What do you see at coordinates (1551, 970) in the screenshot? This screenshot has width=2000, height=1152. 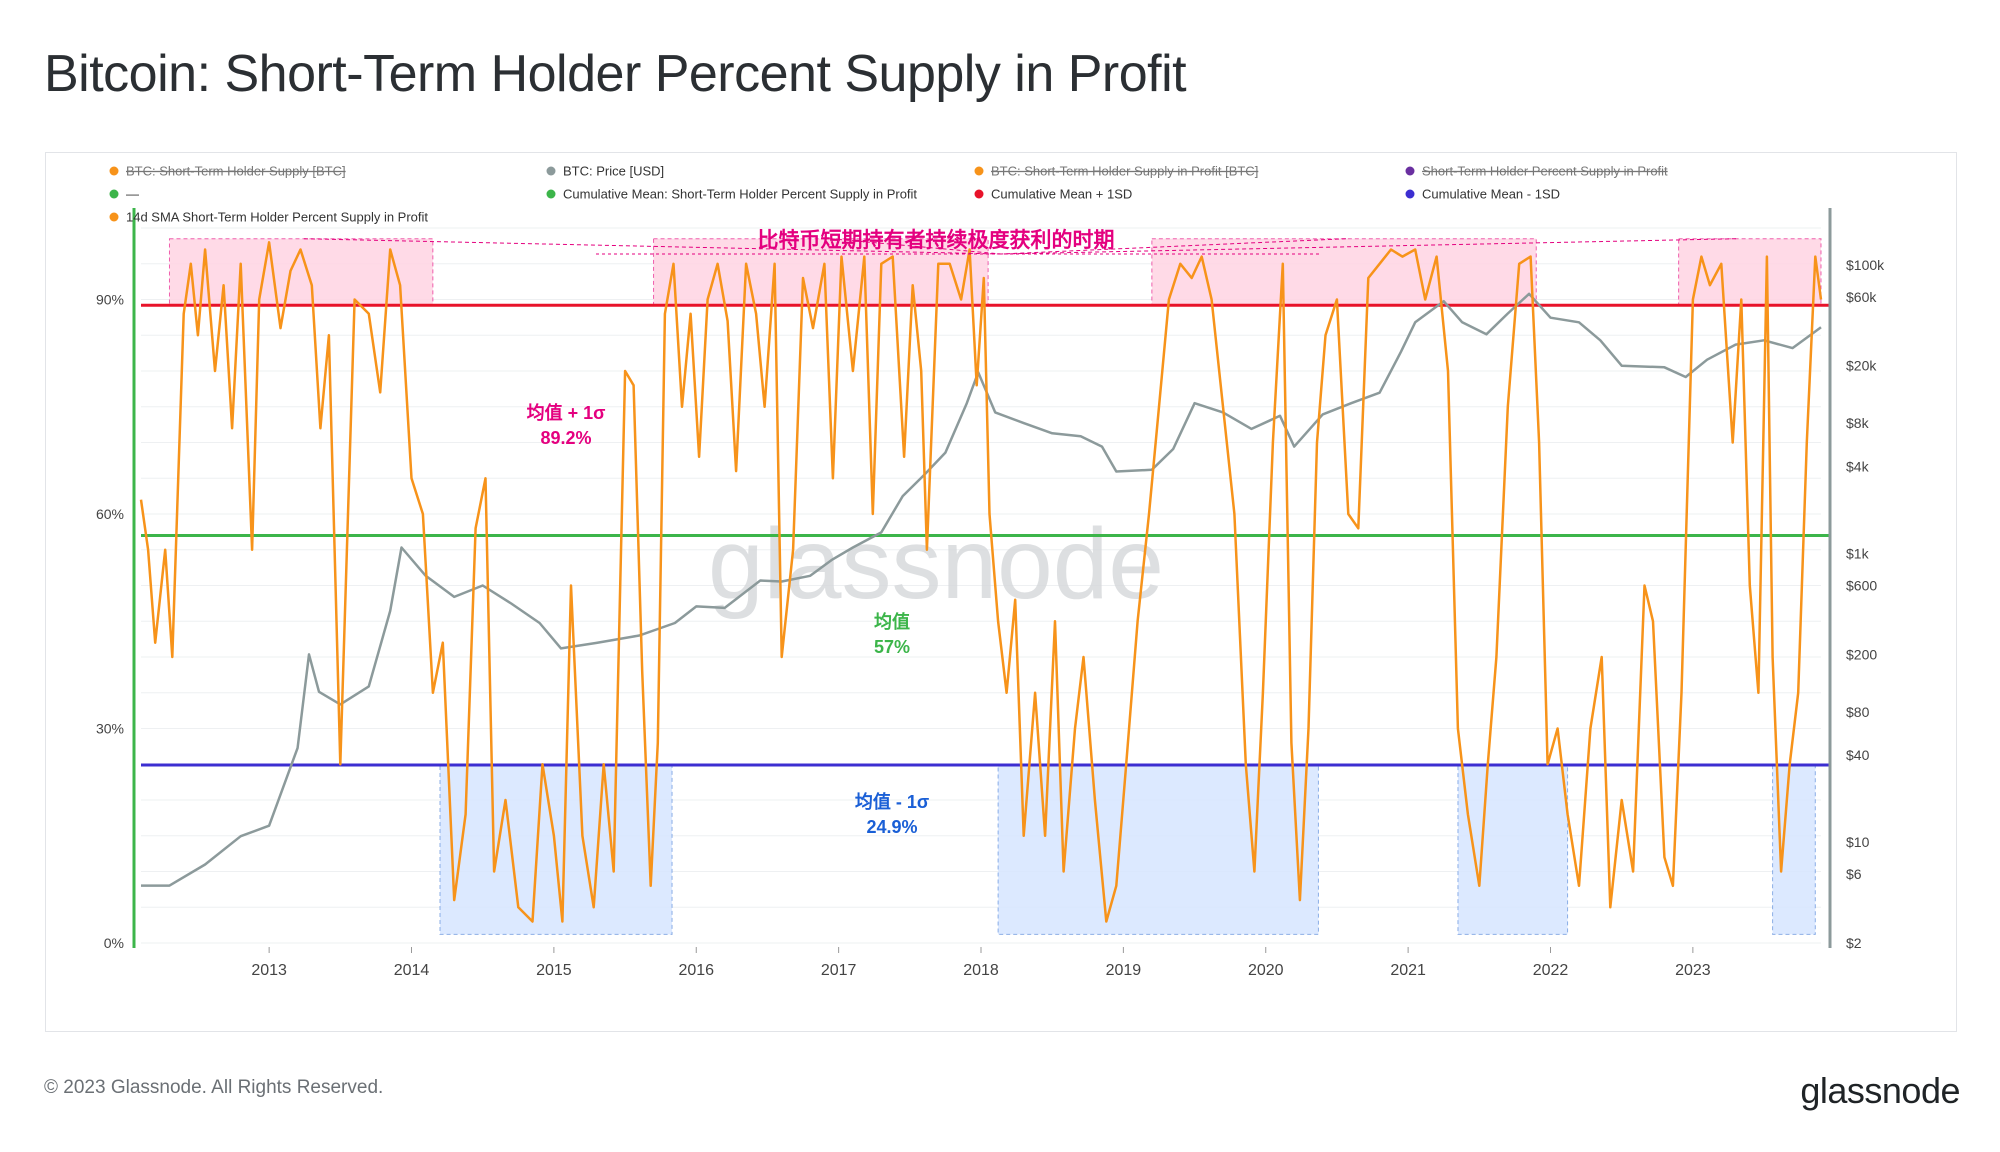 I see `x-tick-label: 2022` at bounding box center [1551, 970].